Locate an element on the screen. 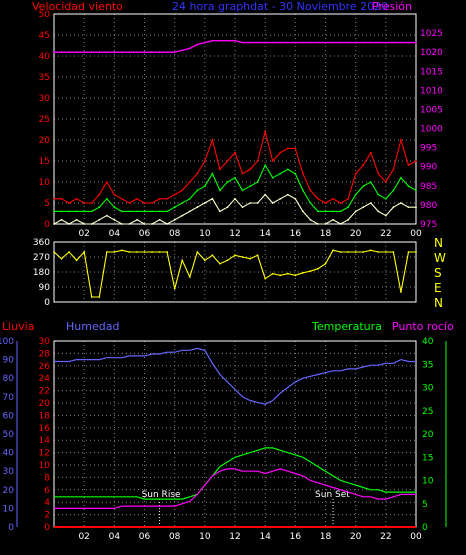  x-tick-label: 14 is located at coordinates (265, 537).